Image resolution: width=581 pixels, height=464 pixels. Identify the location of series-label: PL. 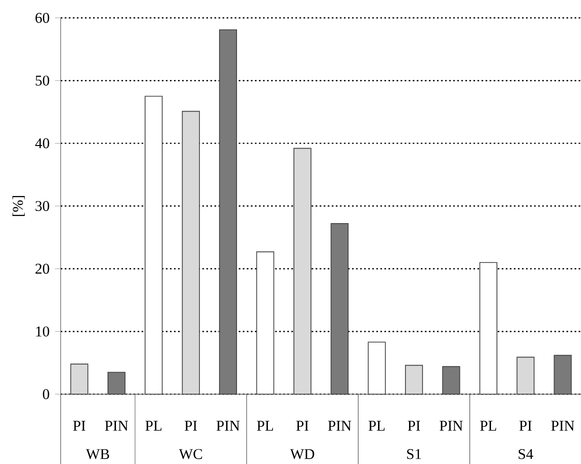
(153, 425).